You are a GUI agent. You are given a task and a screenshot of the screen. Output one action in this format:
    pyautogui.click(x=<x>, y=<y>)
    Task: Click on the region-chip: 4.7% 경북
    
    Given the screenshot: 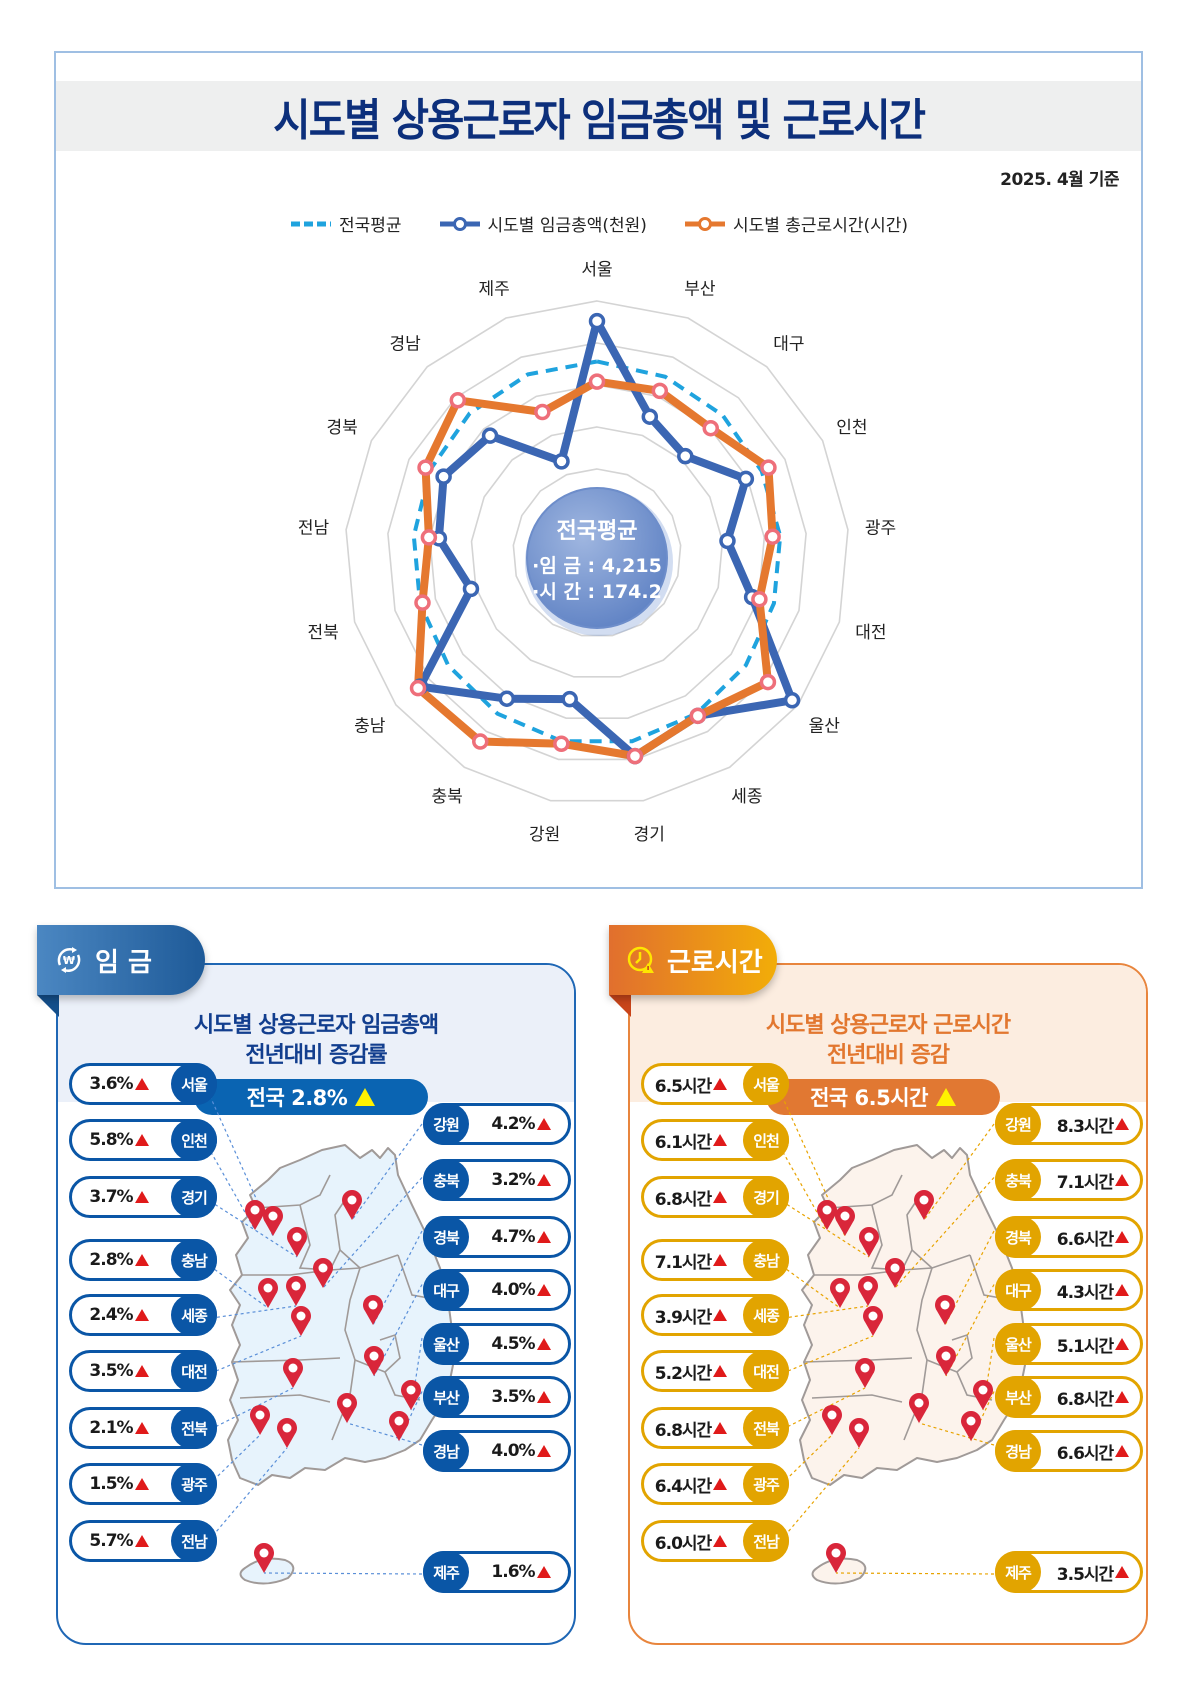 What is the action you would take?
    pyautogui.click(x=497, y=1237)
    